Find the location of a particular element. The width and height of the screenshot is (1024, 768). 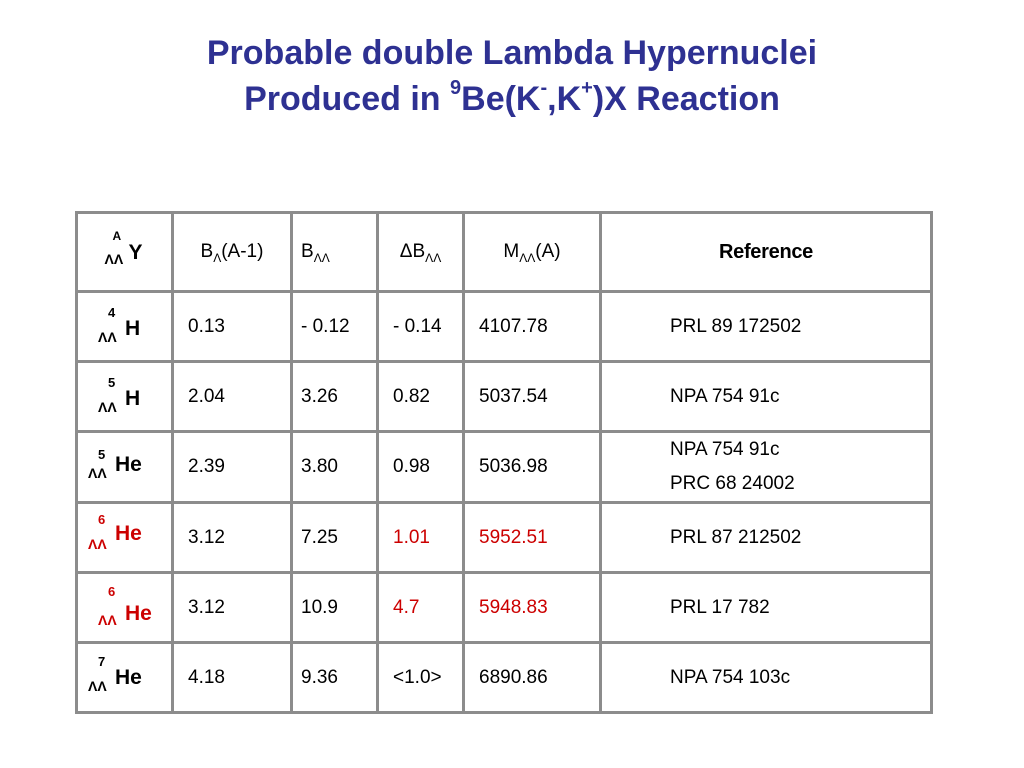

header-b-ll-sub: ΛΛ is located at coordinates (321, 258).